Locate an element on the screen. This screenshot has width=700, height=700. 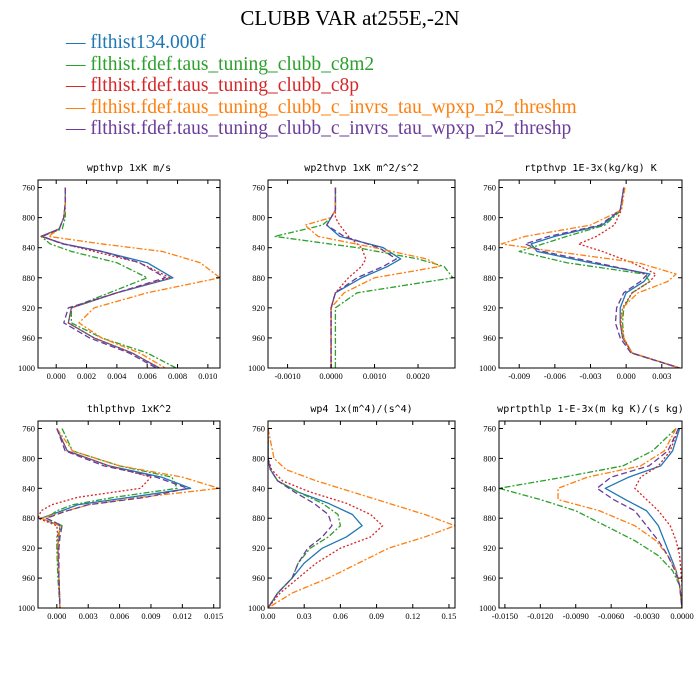
x-tick-label: -0.0060 is located at coordinates (611, 616).